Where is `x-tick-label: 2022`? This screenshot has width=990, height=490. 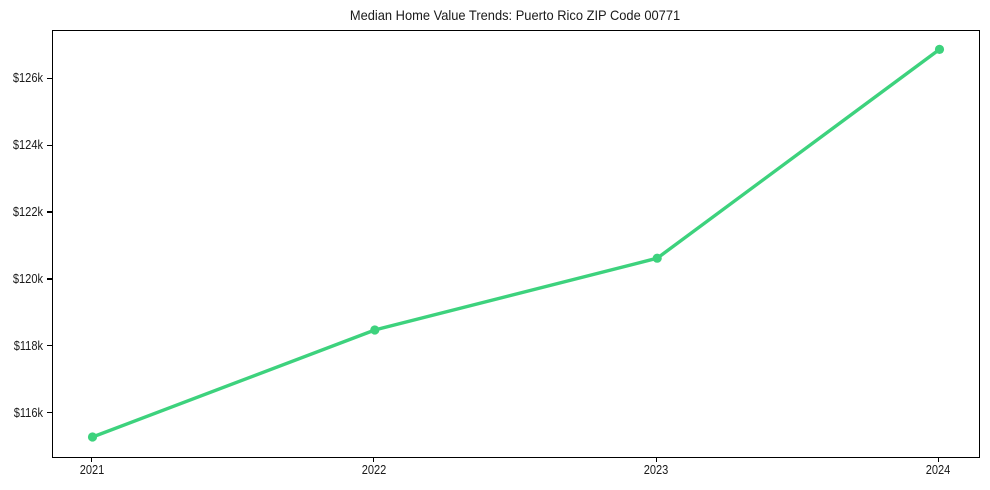
x-tick-label: 2022 is located at coordinates (374, 469).